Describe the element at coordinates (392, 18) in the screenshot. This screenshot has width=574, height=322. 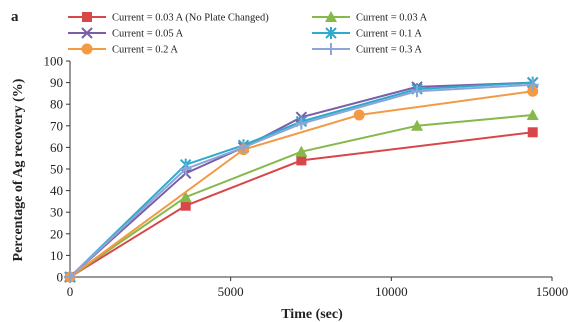
I see `legend-label: Current = 0.03 A` at that location.